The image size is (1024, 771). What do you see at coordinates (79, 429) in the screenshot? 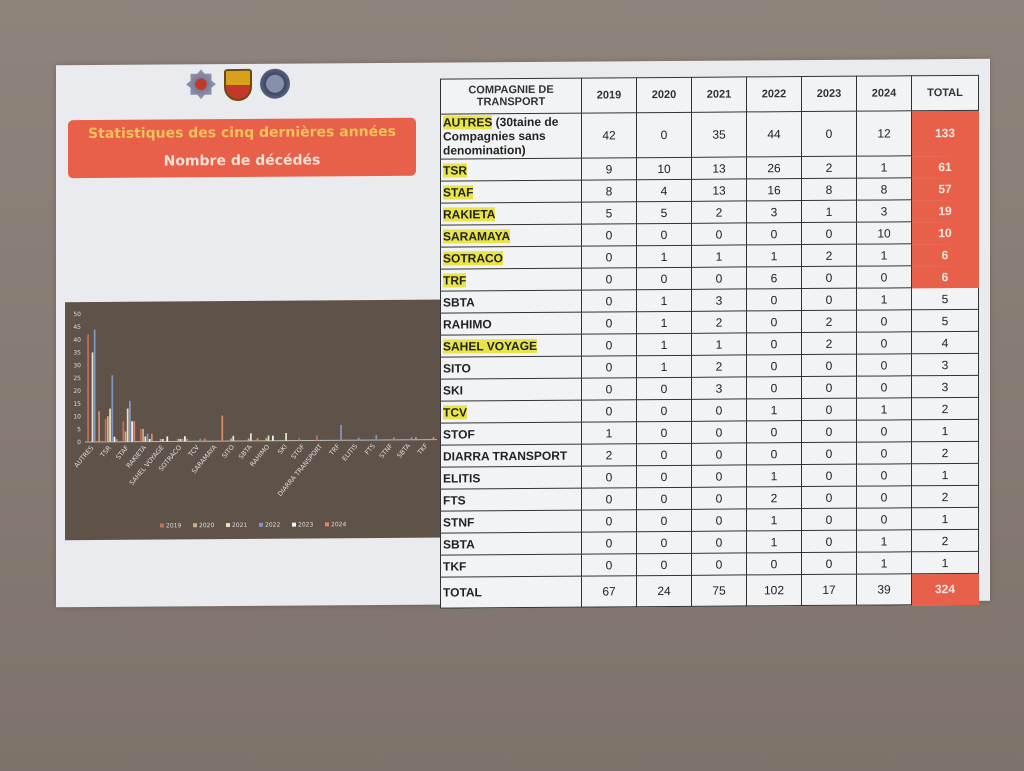
I see `y-tick-label: 5` at bounding box center [79, 429].